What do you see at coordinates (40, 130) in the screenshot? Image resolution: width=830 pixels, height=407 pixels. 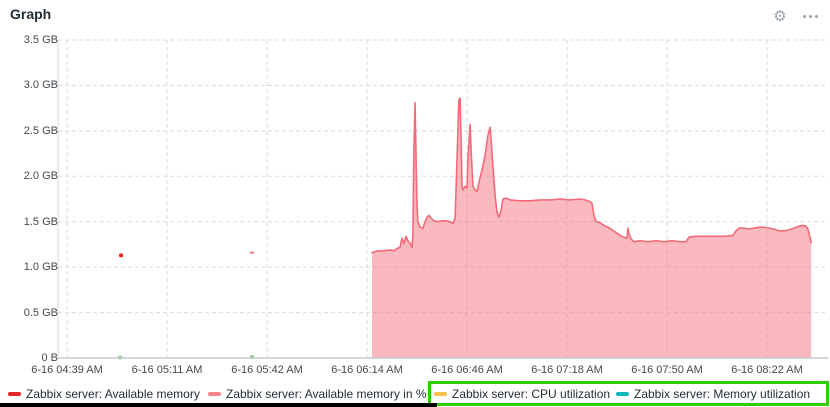 I see `y-axis-label: 2.5 GB` at bounding box center [40, 130].